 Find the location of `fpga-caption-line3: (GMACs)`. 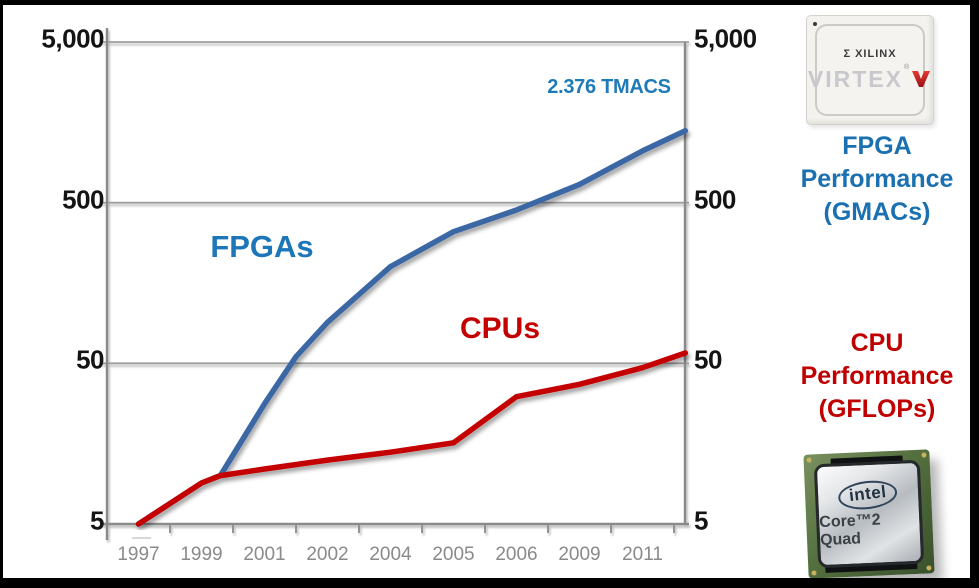

fpga-caption-line3: (GMACs) is located at coordinates (877, 212).